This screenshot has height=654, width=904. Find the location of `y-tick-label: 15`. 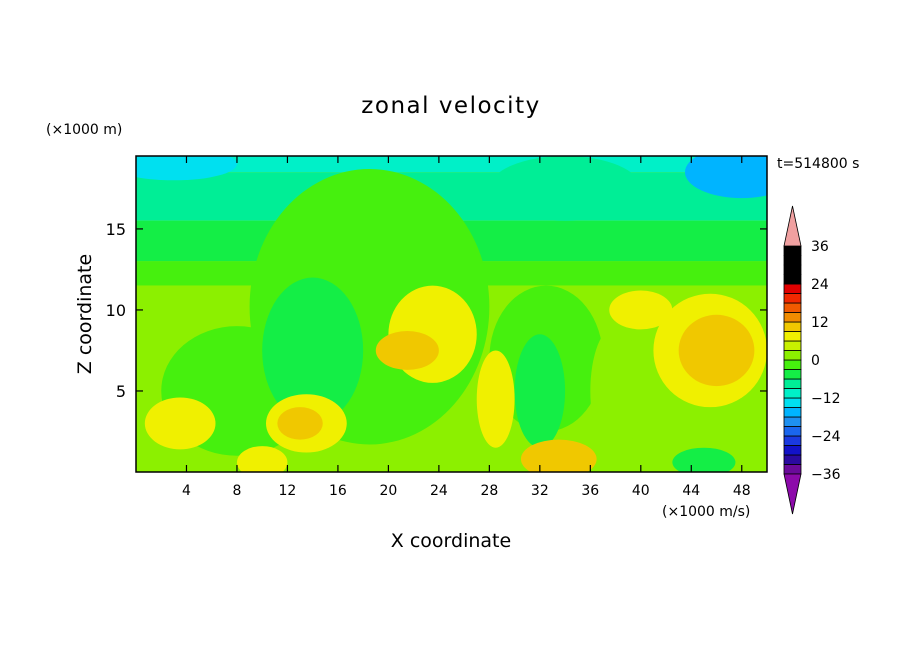

y-tick-label: 15 is located at coordinates (116, 229).